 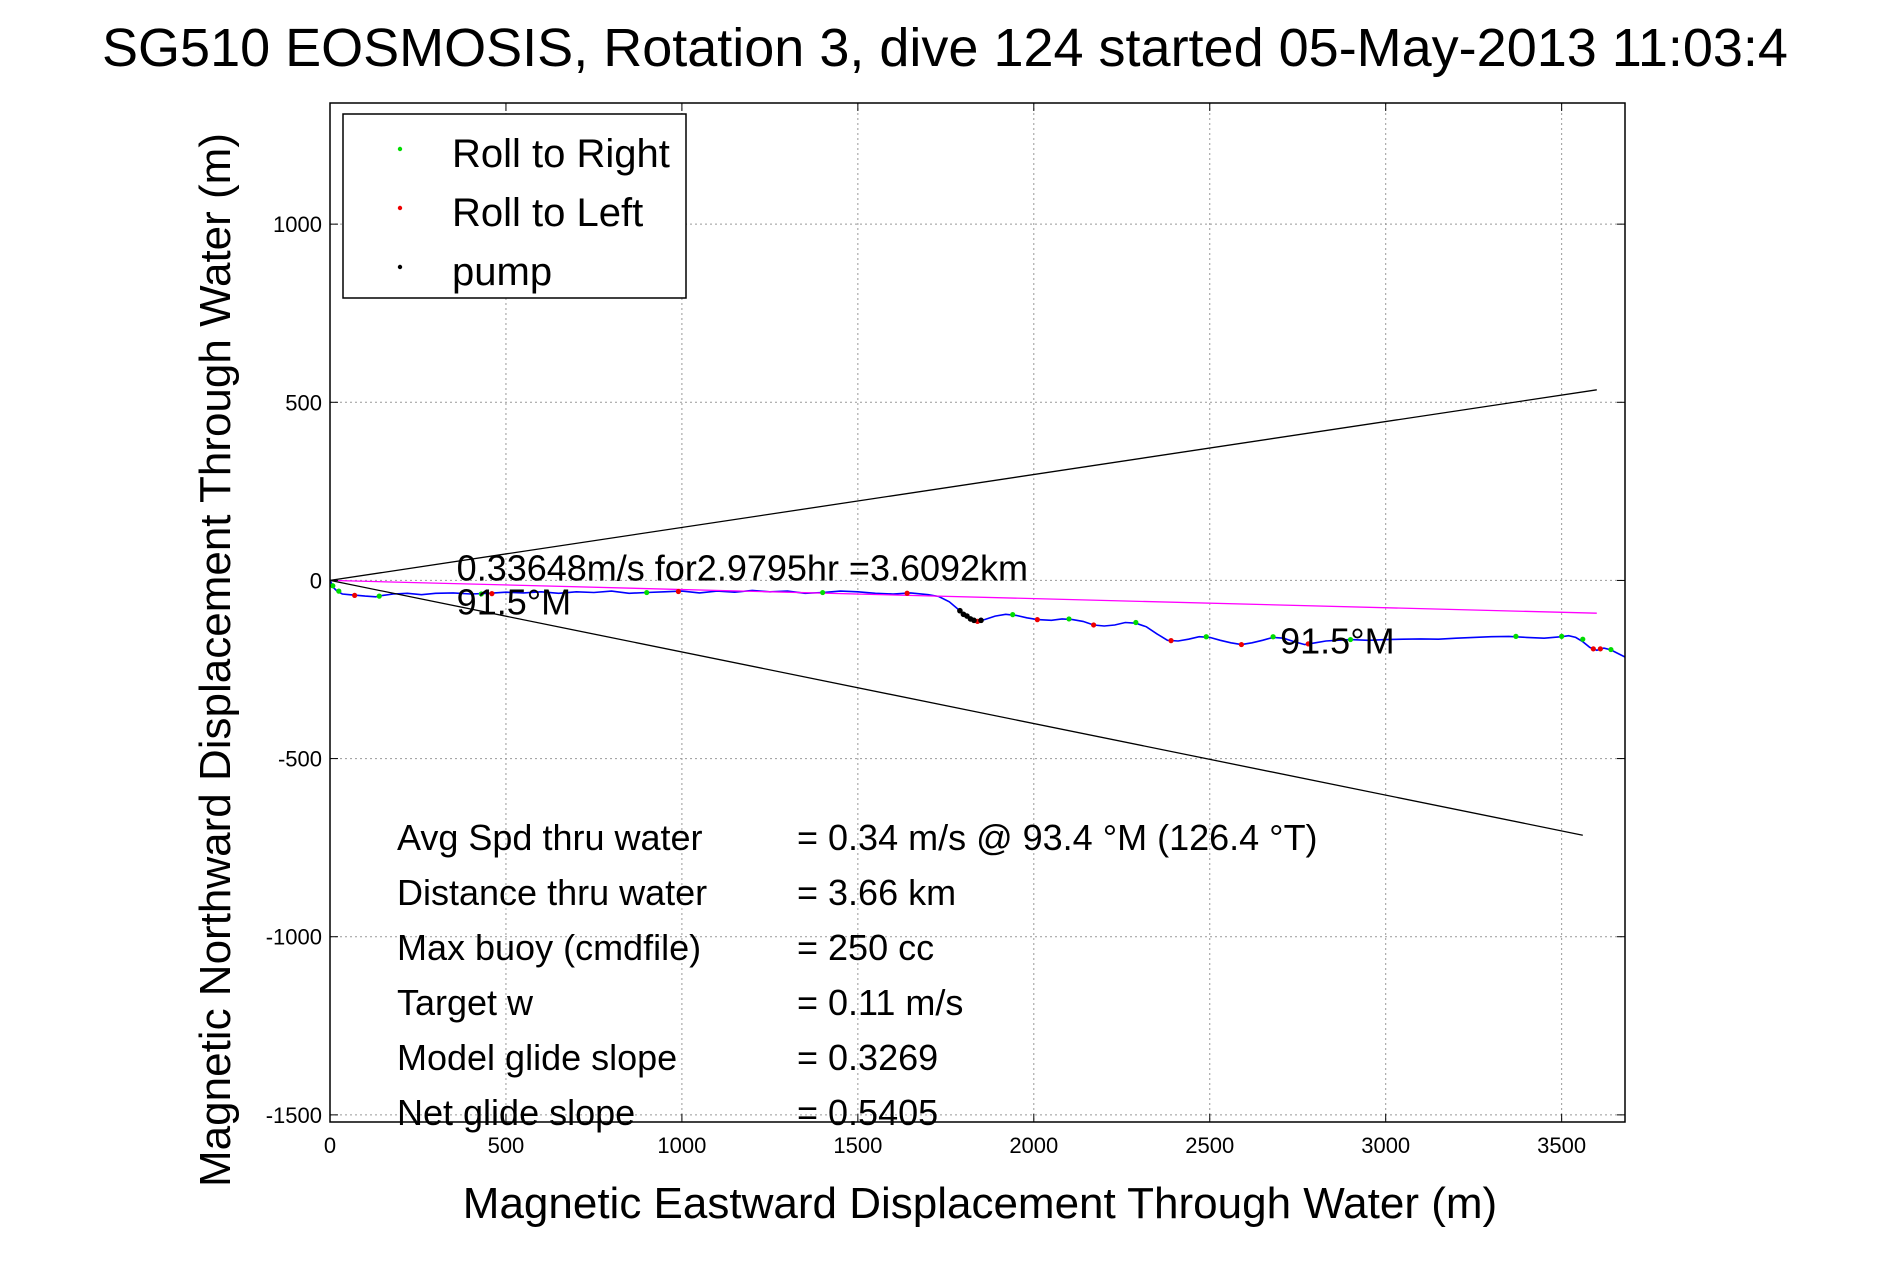 What do you see at coordinates (316, 580) in the screenshot?
I see `y-tick-label: 0` at bounding box center [316, 580].